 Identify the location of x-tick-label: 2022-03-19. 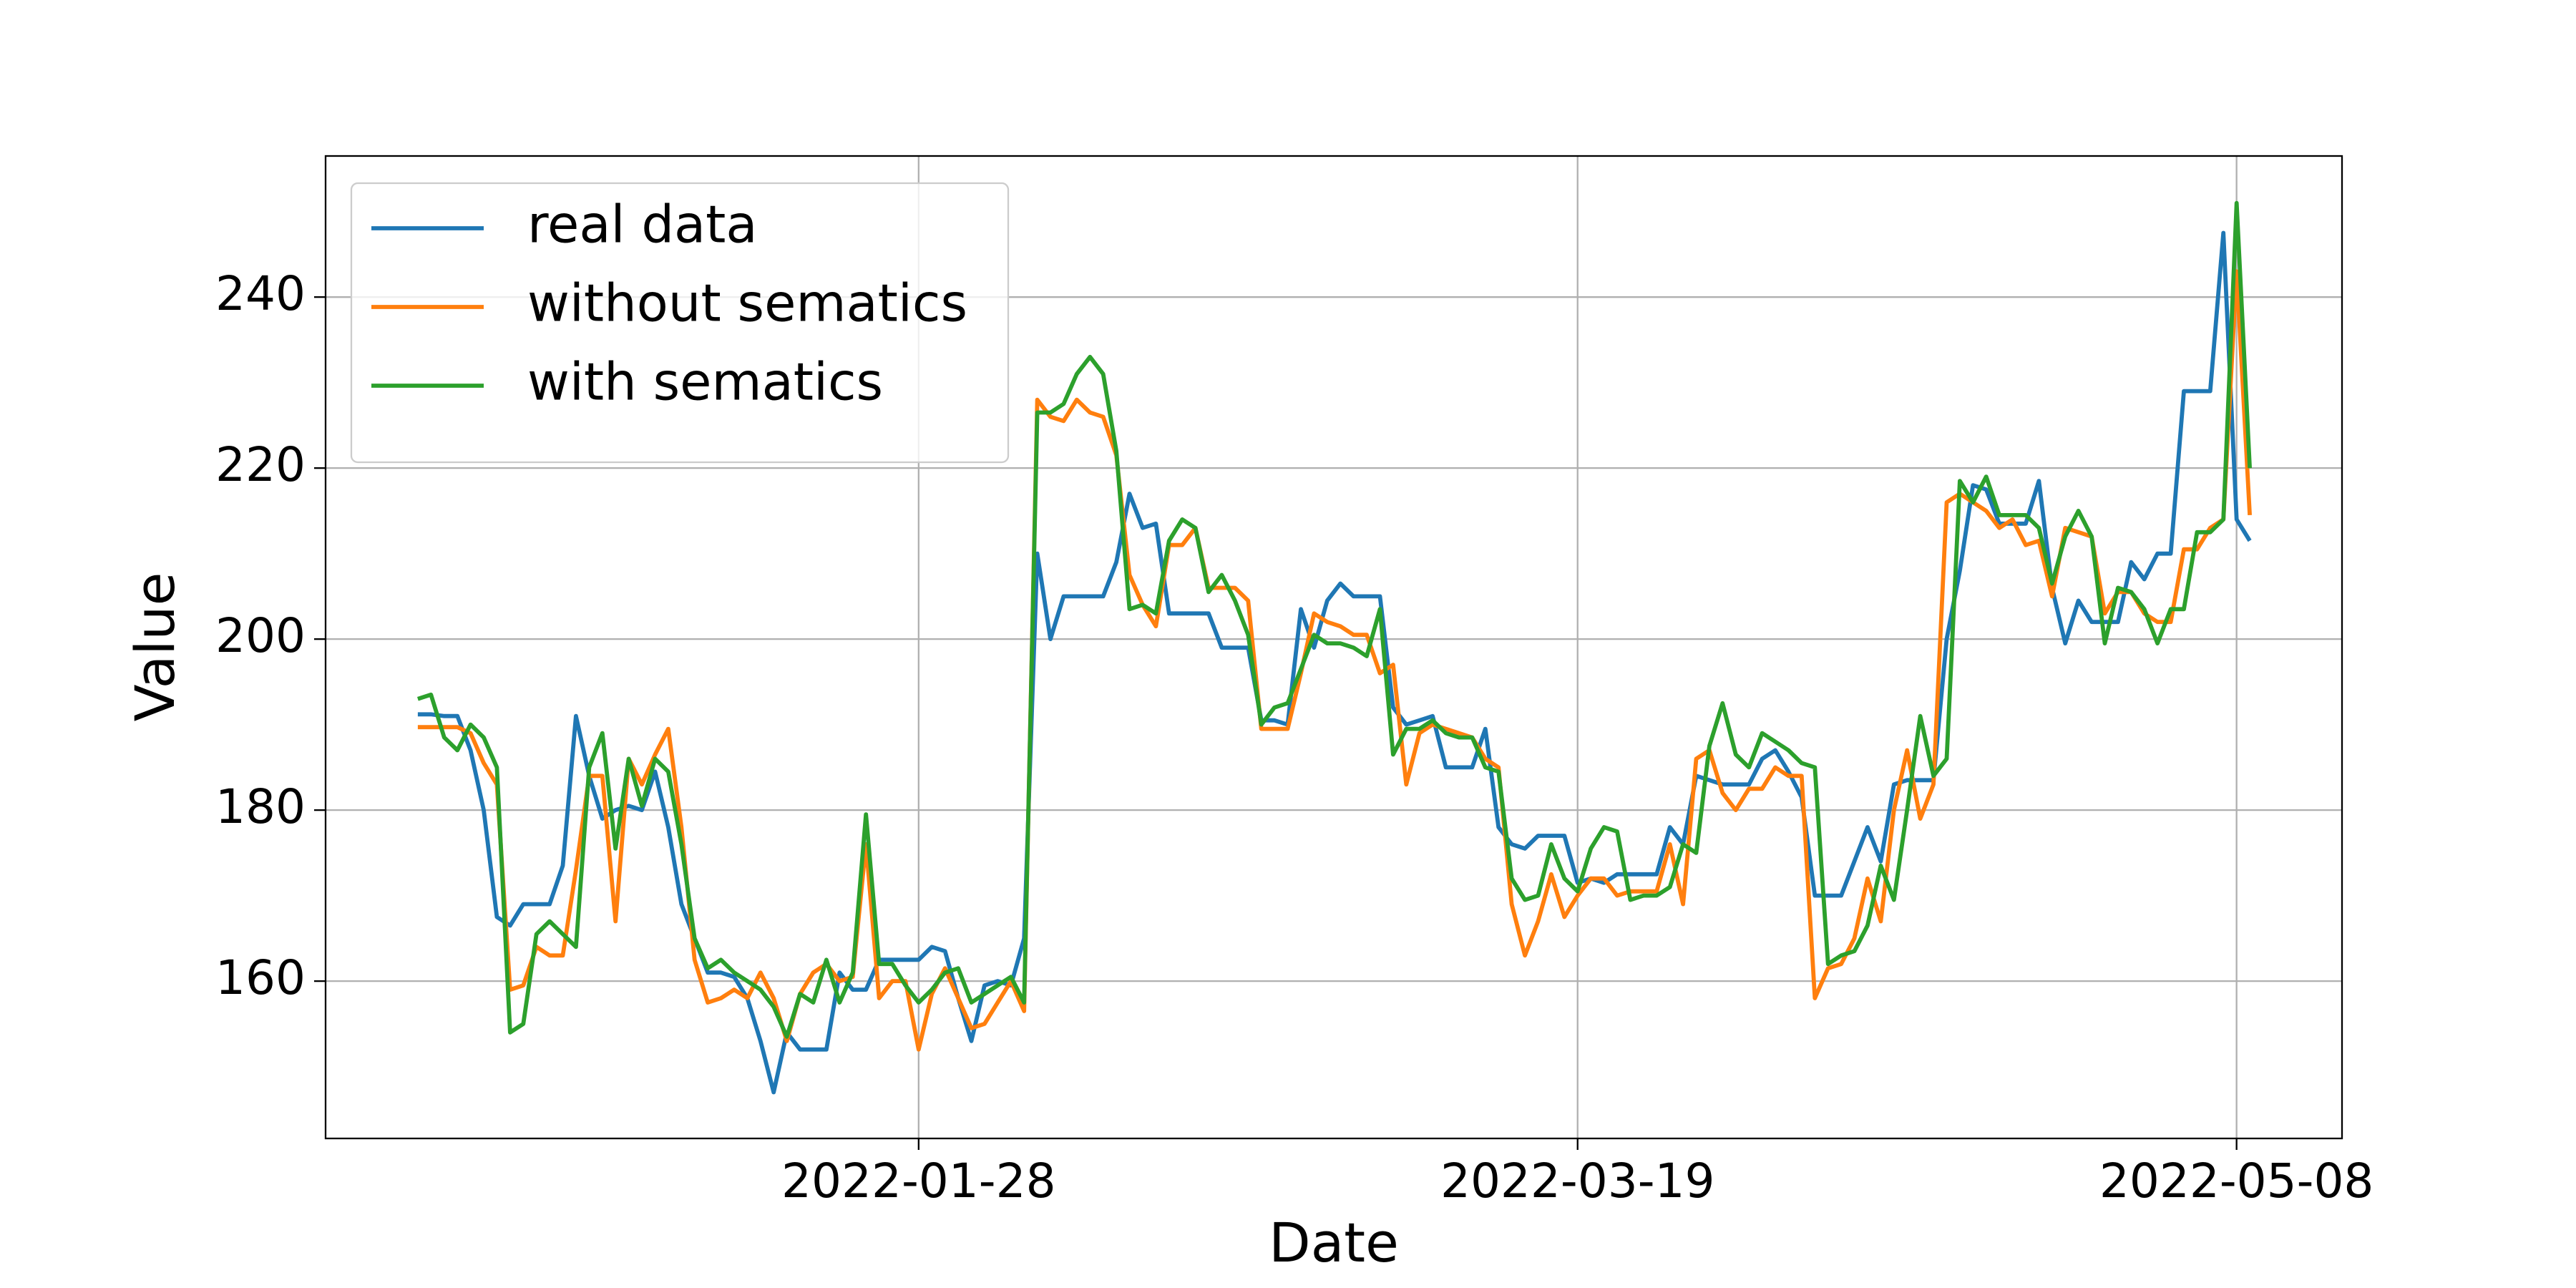
(1577, 1181).